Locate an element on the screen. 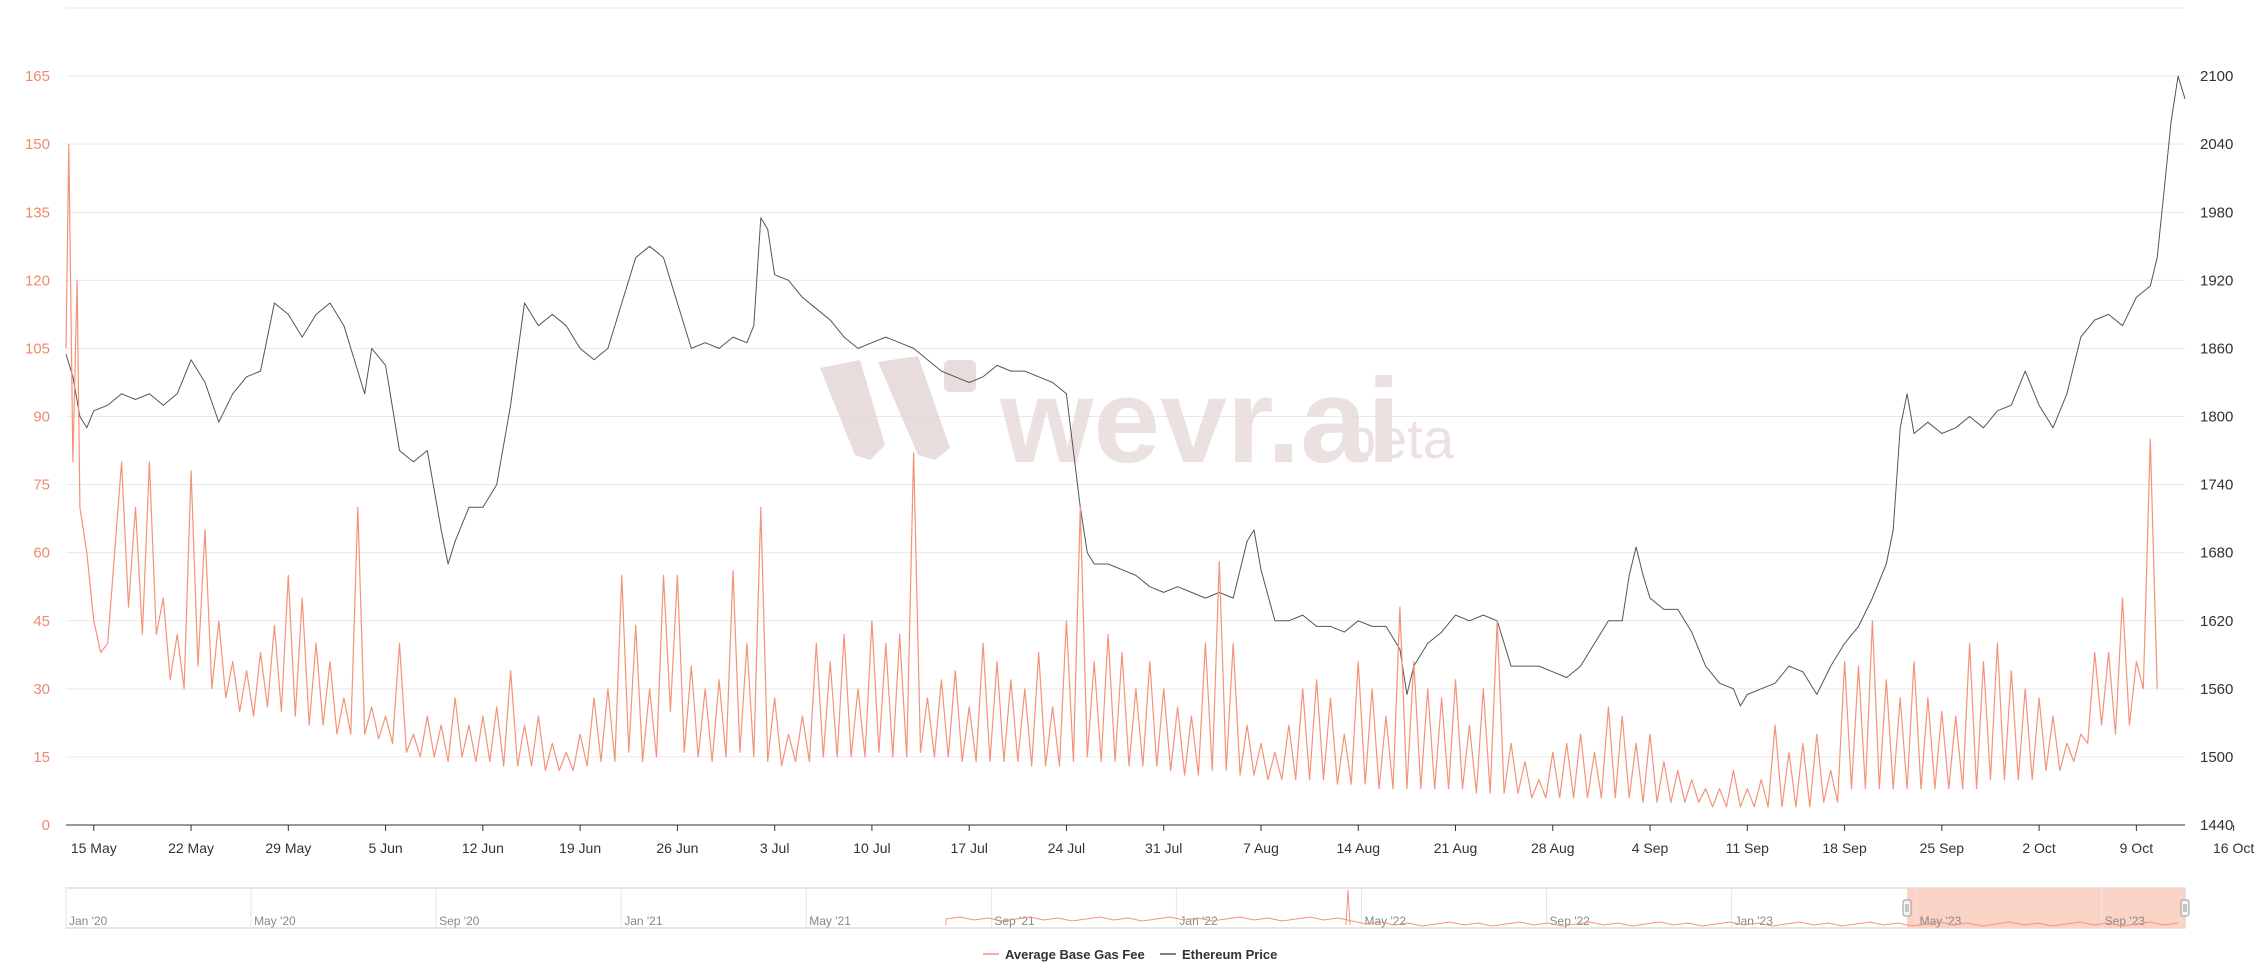 The image size is (2259, 979). legend-label-gas: Average Base Gas Fee is located at coordinates (1075, 954).